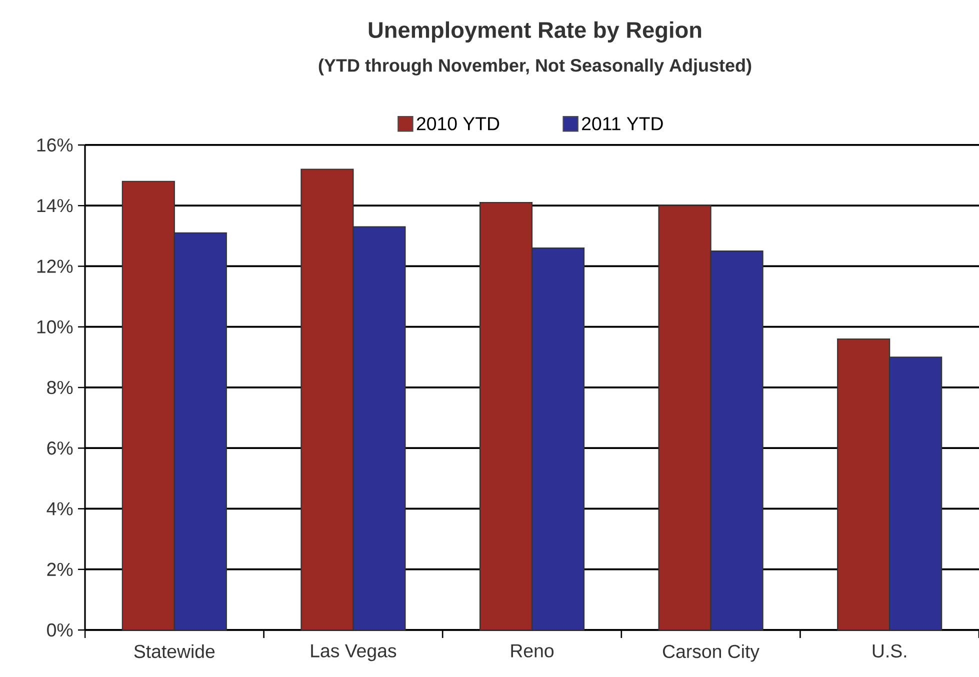 The image size is (979, 677). Describe the element at coordinates (711, 653) in the screenshot. I see `x-tick-label: Carson City` at that location.